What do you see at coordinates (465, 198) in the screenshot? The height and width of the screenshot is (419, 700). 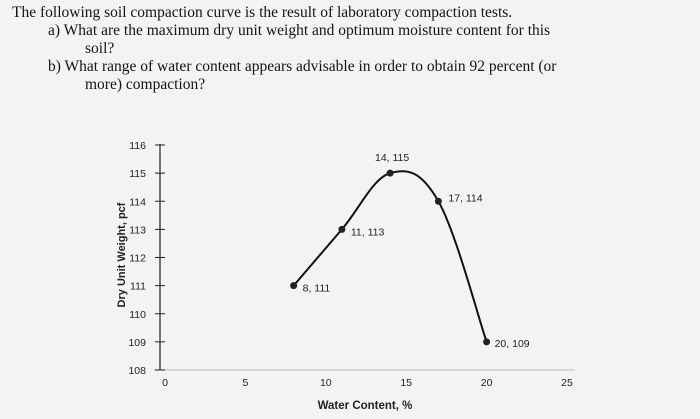 I see `data-label: 17, 114` at bounding box center [465, 198].